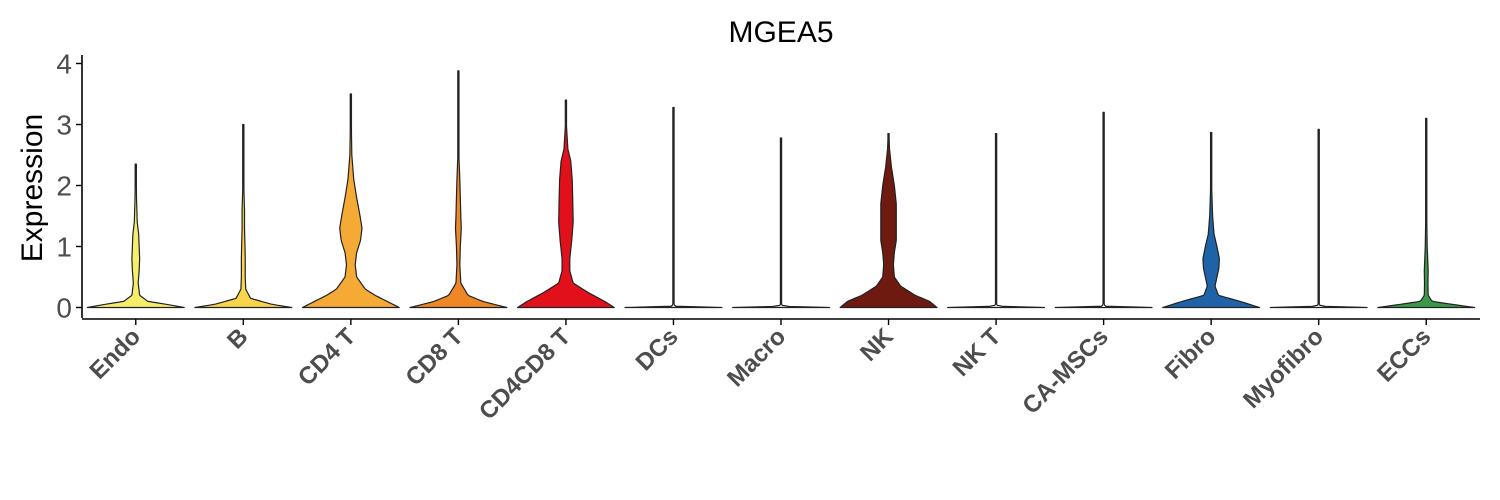 The height and width of the screenshot is (500, 1500). What do you see at coordinates (243, 216) in the screenshot?
I see `violin-b` at bounding box center [243, 216].